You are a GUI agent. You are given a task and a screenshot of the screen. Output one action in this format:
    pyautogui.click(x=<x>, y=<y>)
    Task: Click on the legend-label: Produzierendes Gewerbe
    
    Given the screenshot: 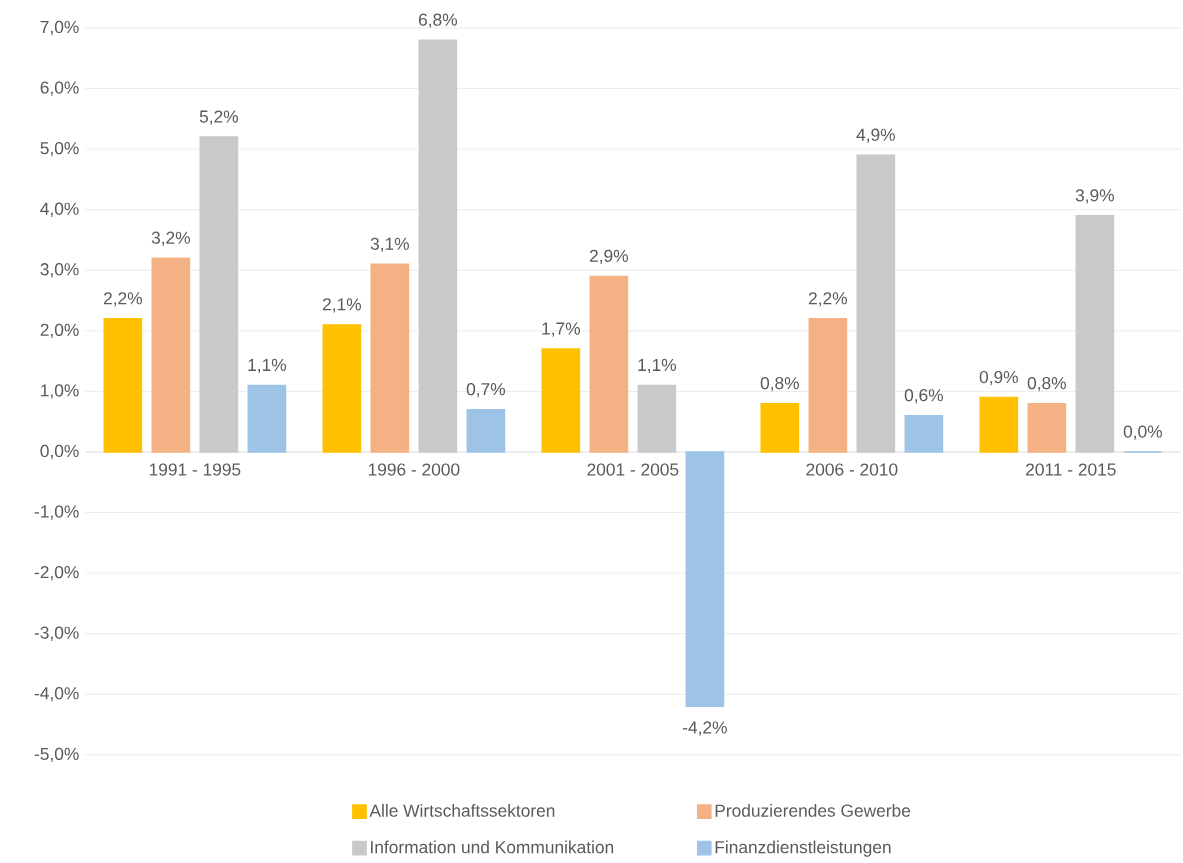 What is the action you would take?
    pyautogui.click(x=813, y=810)
    